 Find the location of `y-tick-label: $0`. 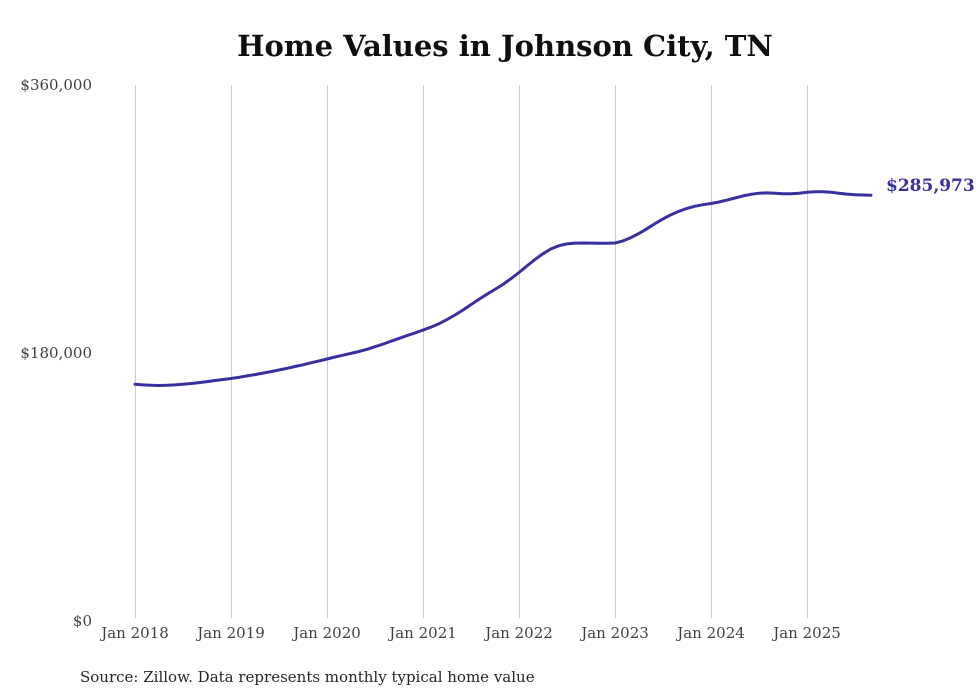

y-tick-label: $0 is located at coordinates (82, 621).